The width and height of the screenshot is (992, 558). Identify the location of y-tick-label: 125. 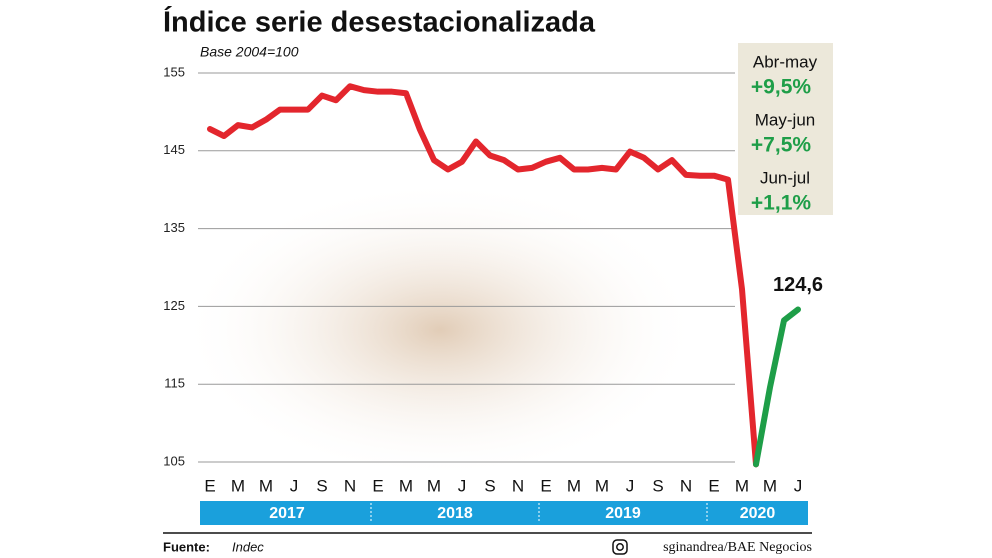
(174, 305).